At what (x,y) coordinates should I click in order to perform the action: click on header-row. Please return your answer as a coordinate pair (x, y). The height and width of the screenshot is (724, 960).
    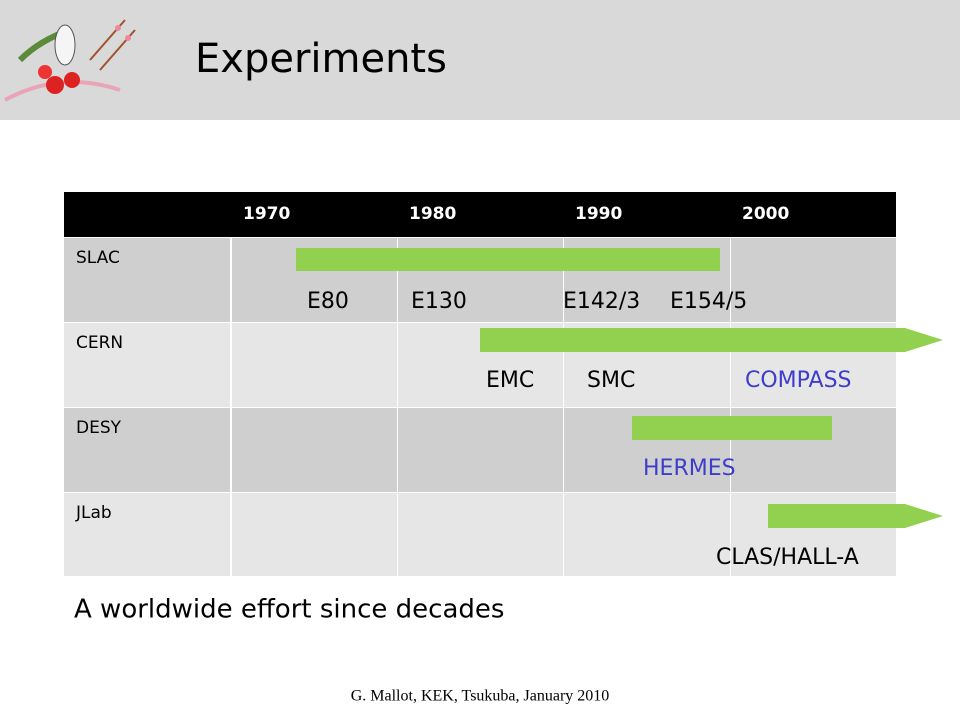
    Looking at the image, I should click on (480, 214).